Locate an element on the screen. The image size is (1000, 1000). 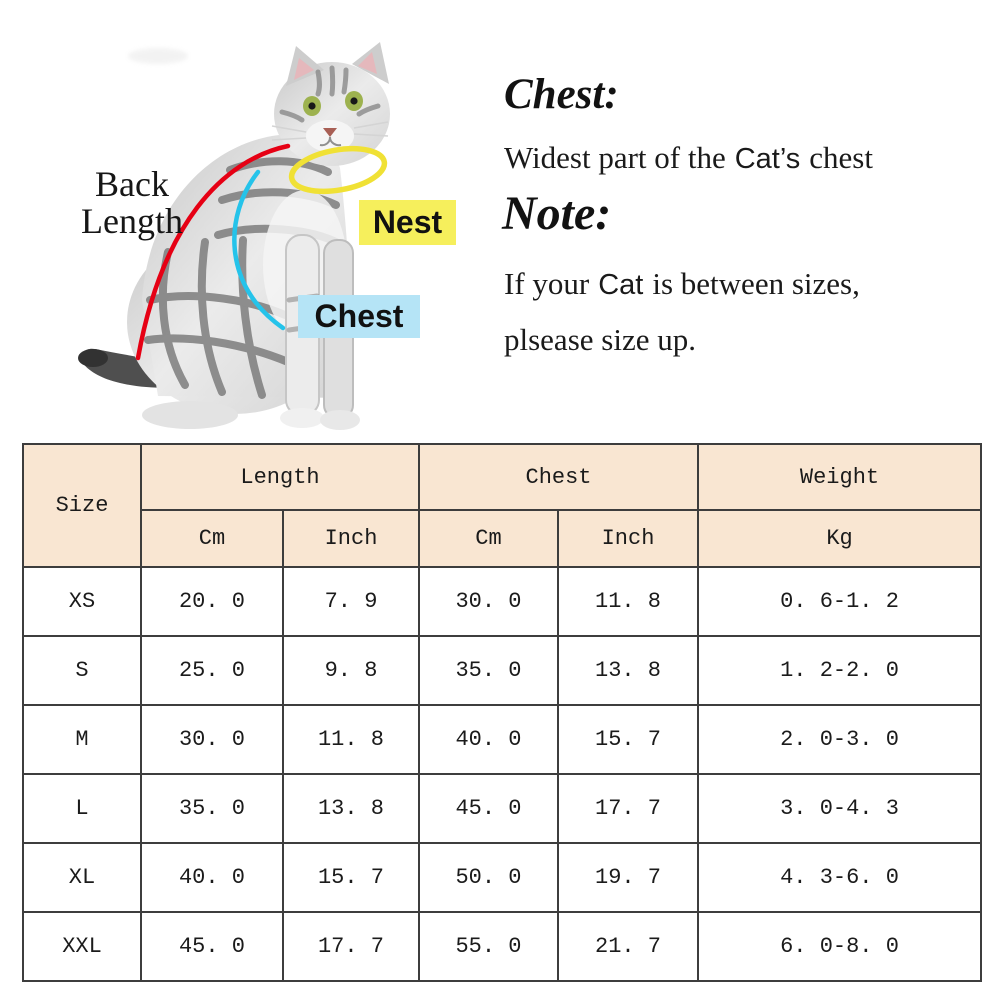
chest-cm-cell: 30. 0 is located at coordinates (488, 601).